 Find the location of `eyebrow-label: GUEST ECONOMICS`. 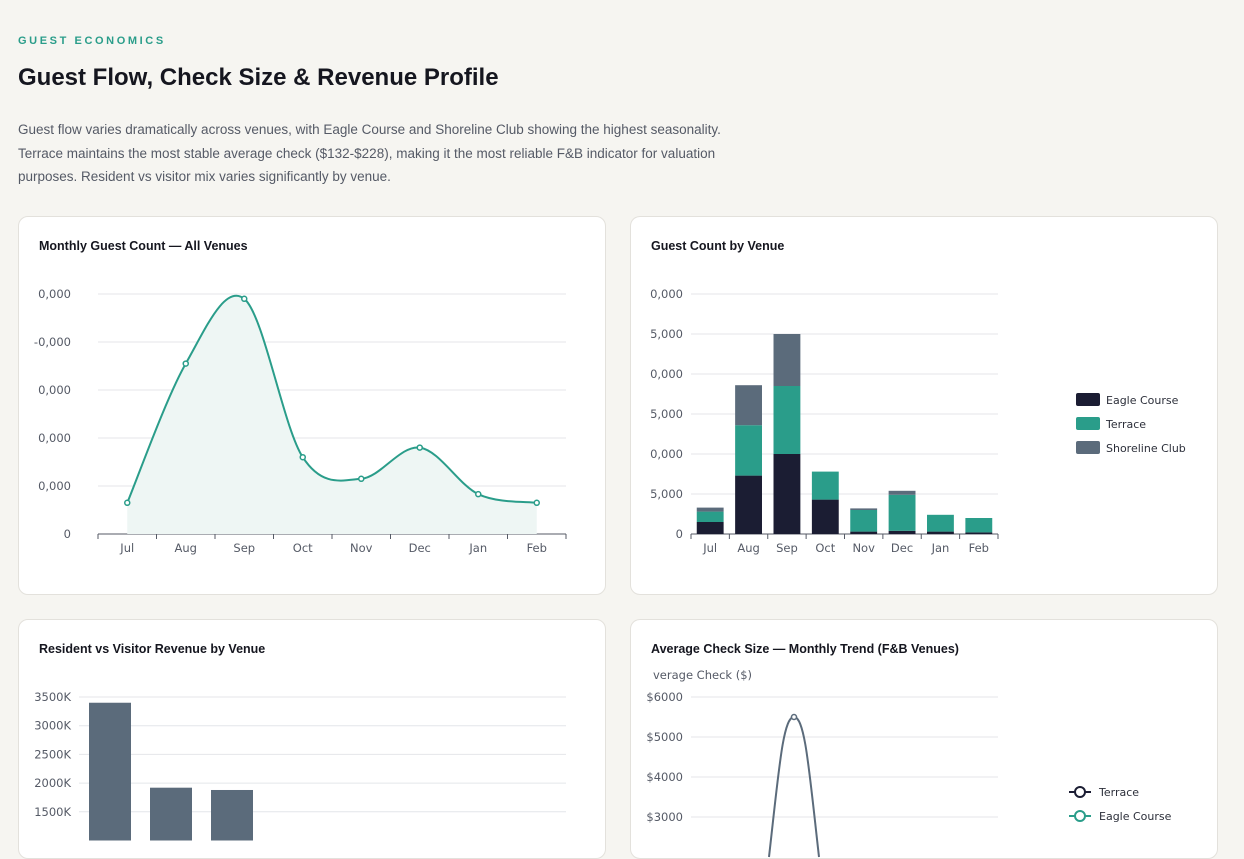

eyebrow-label: GUEST ECONOMICS is located at coordinates (92, 41).